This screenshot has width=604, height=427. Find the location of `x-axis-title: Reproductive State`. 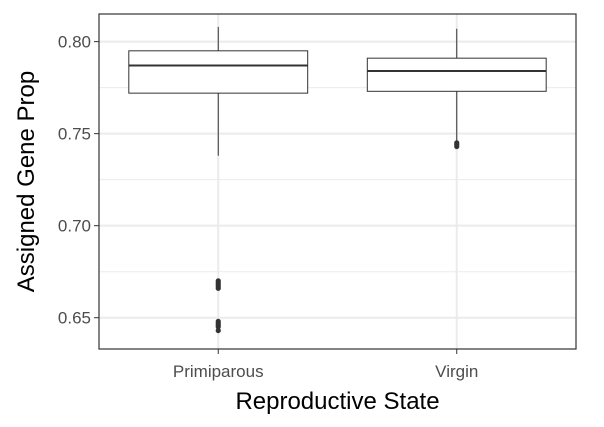

x-axis-title: Reproductive State is located at coordinates (337, 401).